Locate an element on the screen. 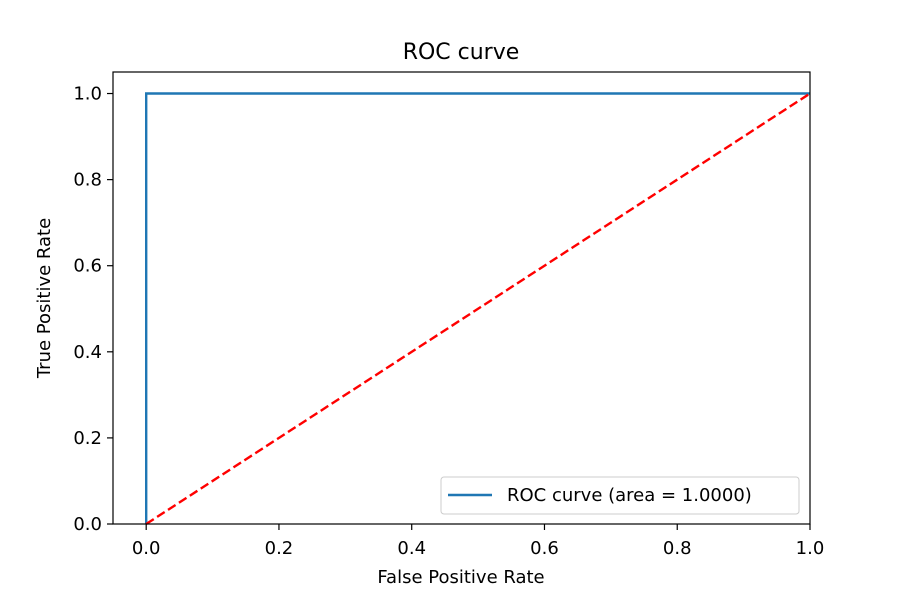  x-tick-label: 1.0 is located at coordinates (810, 548).